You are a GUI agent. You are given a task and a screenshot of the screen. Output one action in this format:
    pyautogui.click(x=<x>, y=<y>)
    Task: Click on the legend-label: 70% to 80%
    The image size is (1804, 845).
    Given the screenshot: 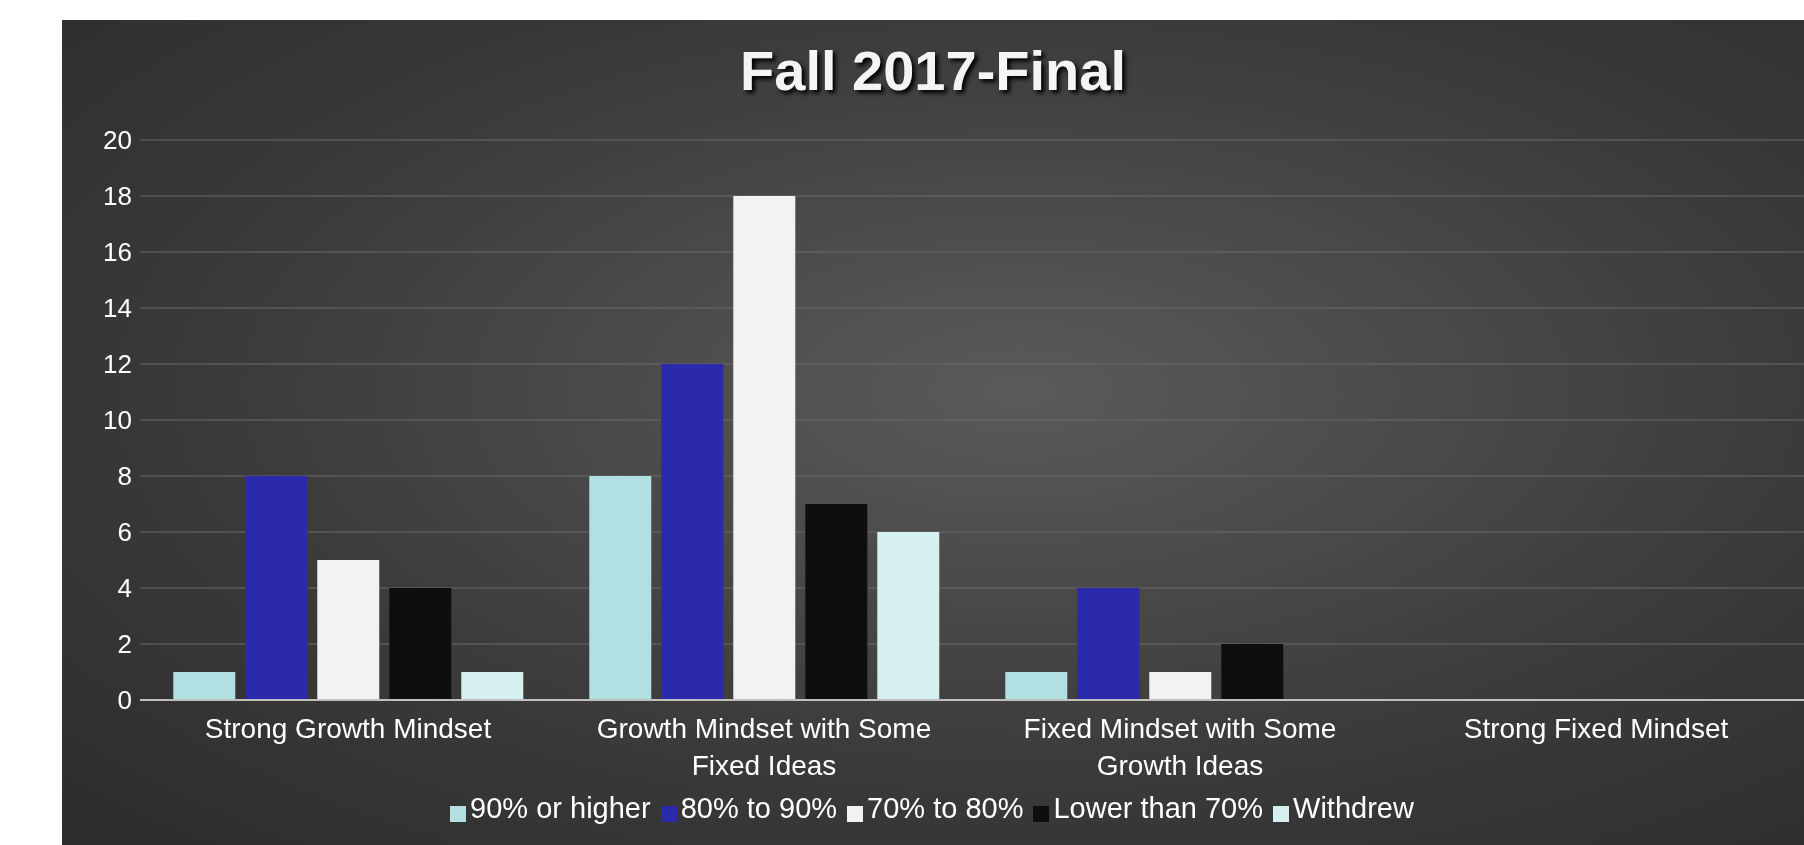 What is the action you would take?
    pyautogui.click(x=945, y=808)
    